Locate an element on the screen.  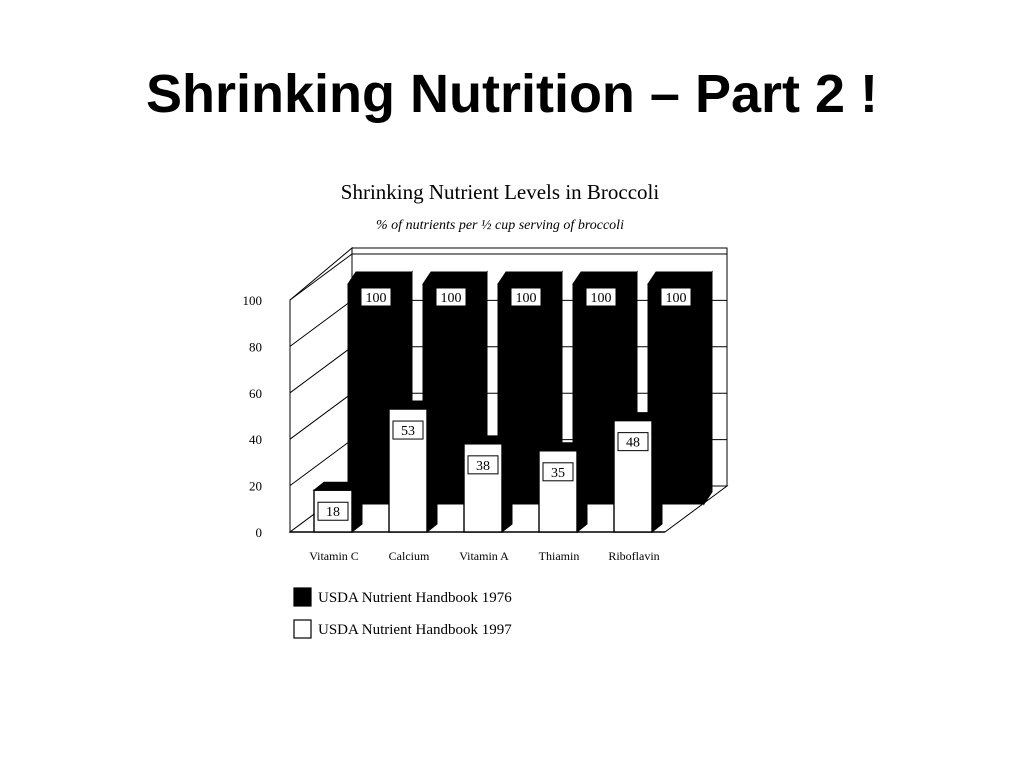
y-tick-label: 40 is located at coordinates (255, 439).